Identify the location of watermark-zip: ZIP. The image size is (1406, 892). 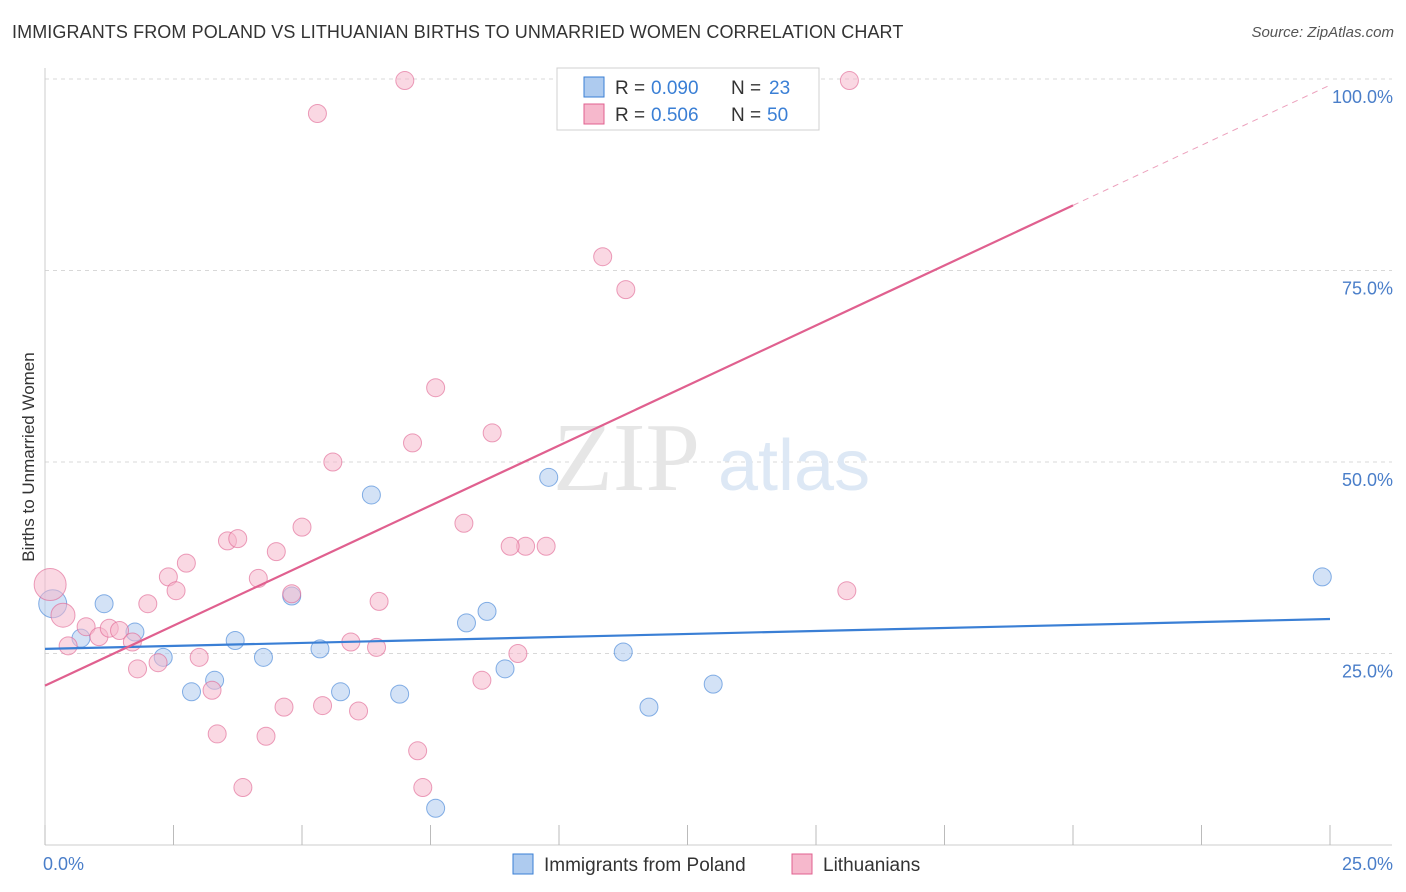
(626, 458).